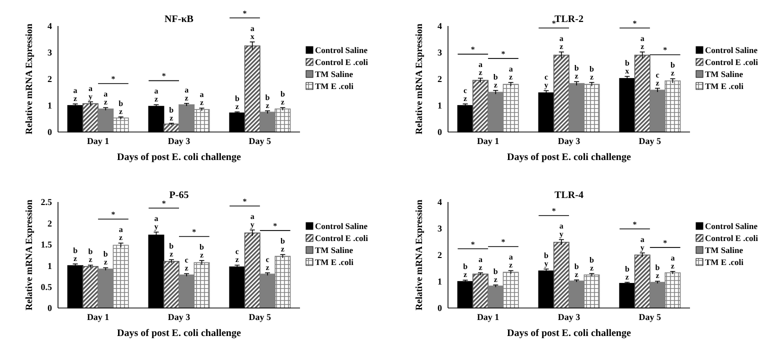 This screenshot has height=353, width=779. I want to click on data-label: b y, so click(547, 259).